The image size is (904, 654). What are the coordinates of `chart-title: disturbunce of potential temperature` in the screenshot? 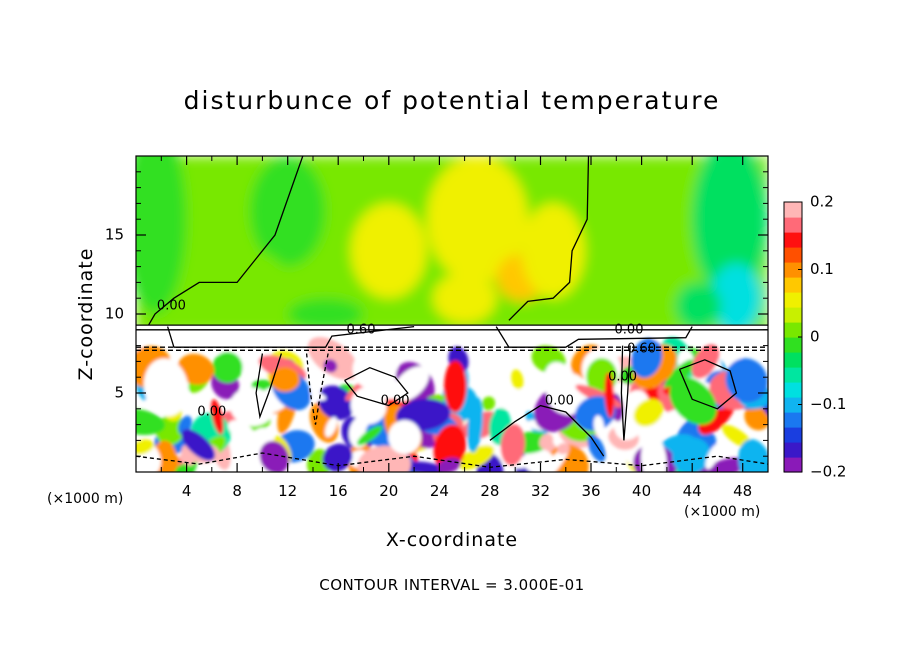 It's located at (452, 100).